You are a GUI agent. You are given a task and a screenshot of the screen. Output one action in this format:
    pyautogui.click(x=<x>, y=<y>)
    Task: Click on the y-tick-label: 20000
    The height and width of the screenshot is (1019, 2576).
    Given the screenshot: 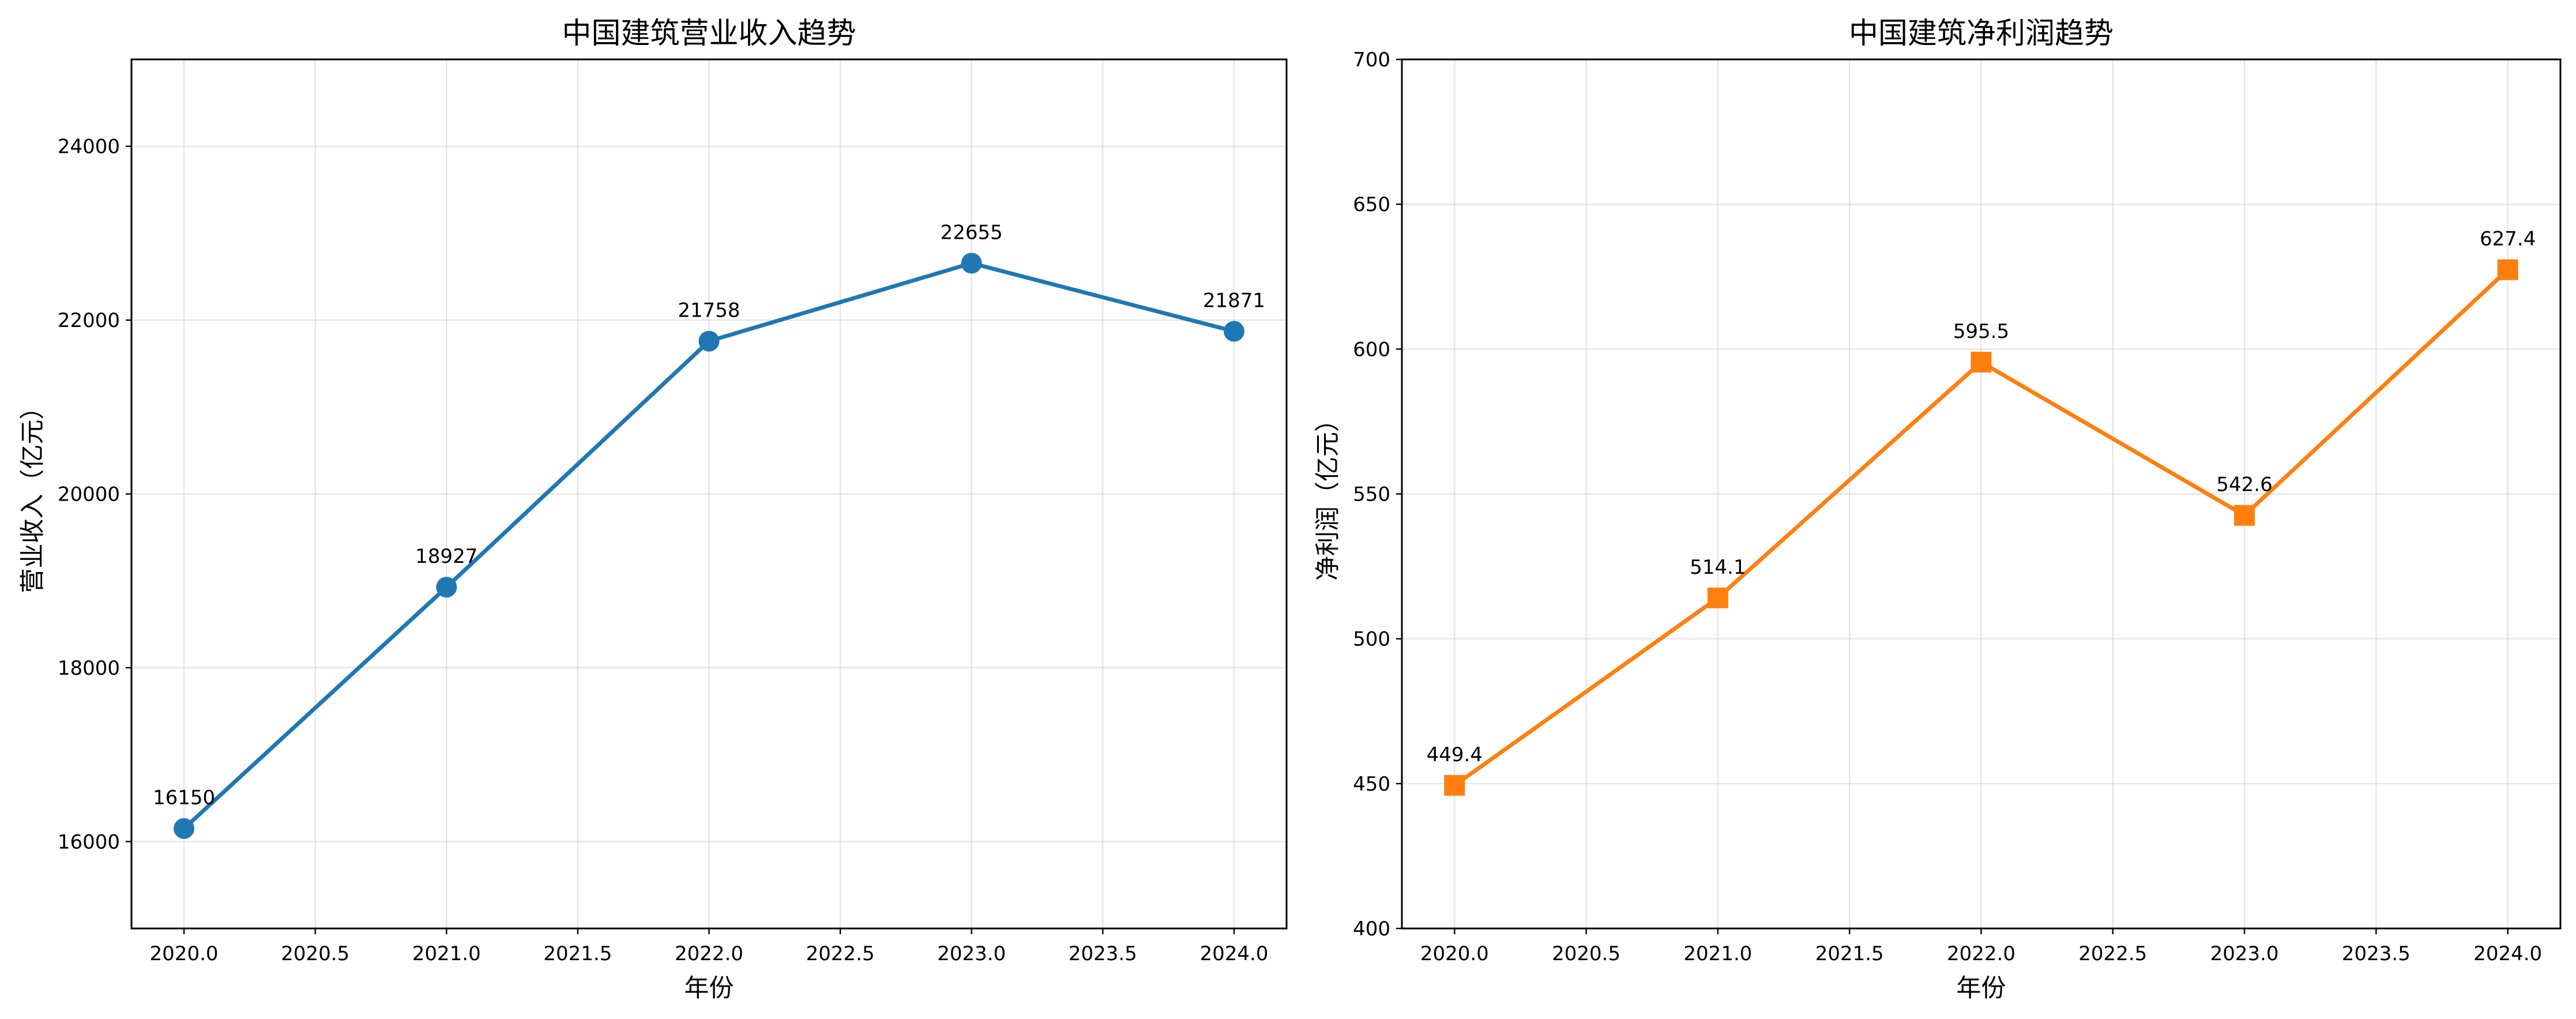 What is the action you would take?
    pyautogui.click(x=89, y=494)
    